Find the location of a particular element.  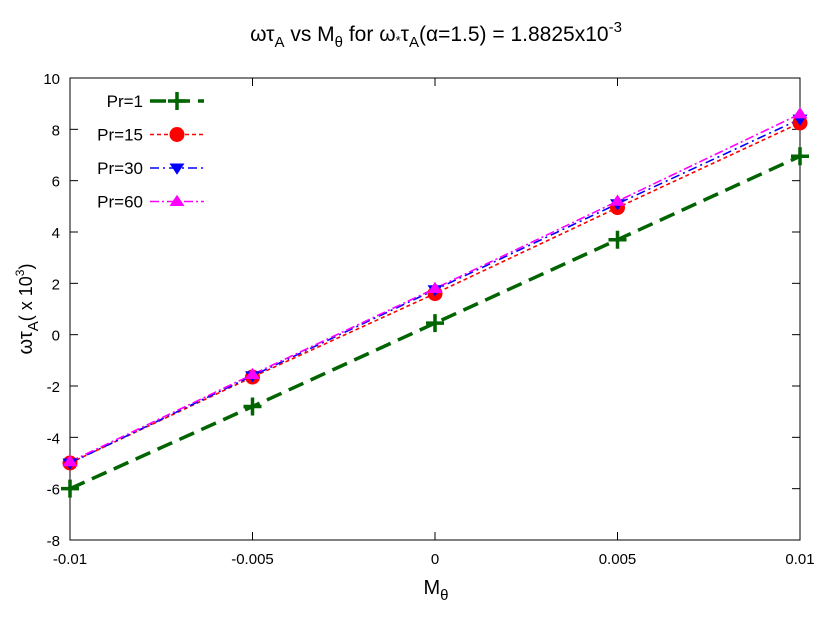

x-tick-label: 0.005 is located at coordinates (618, 559).